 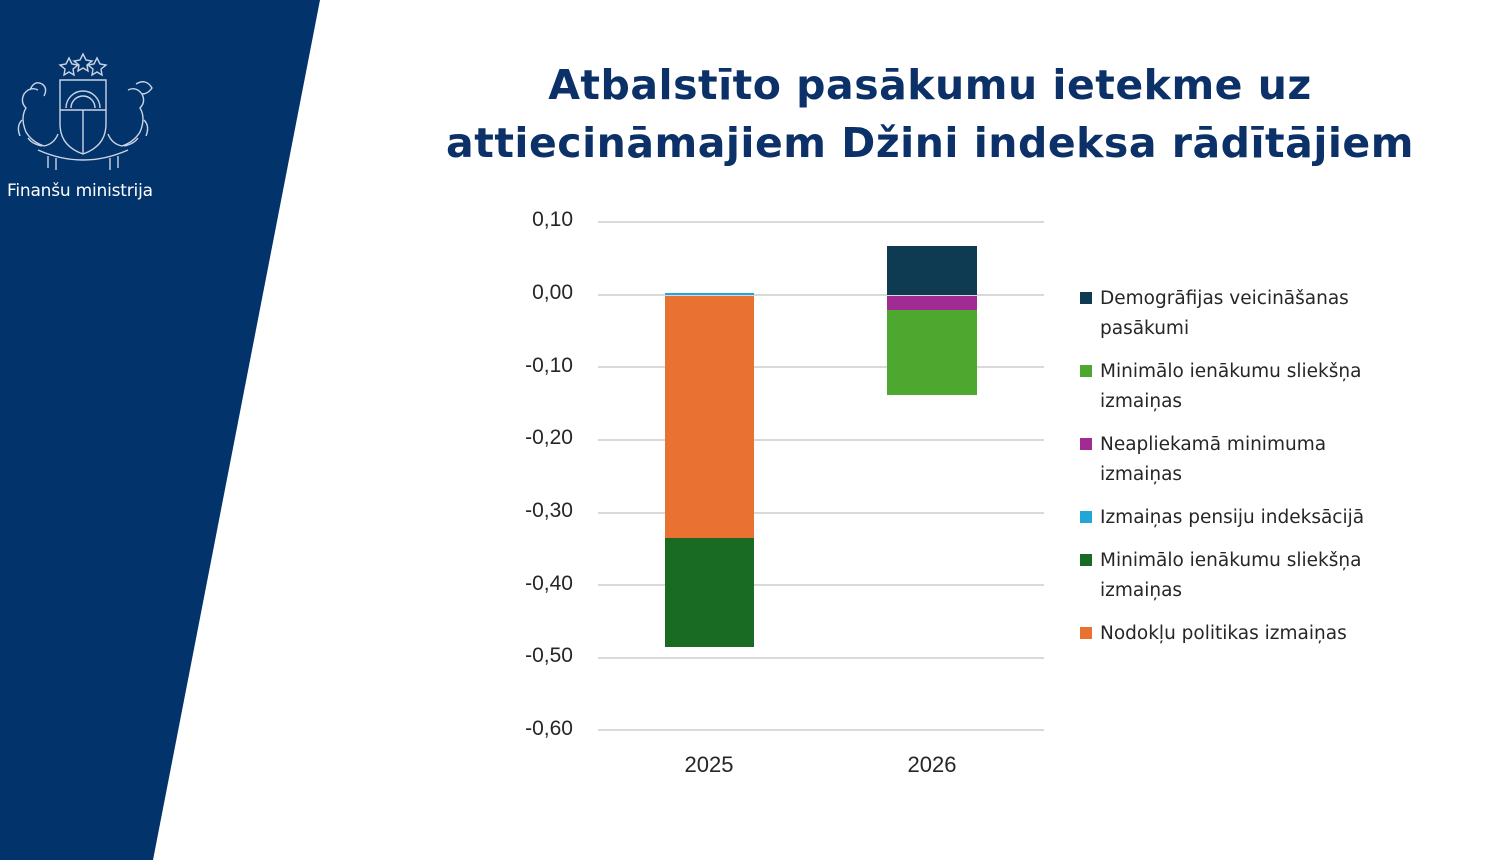 What do you see at coordinates (709, 764) in the screenshot?
I see `x-tick-label: 2025` at bounding box center [709, 764].